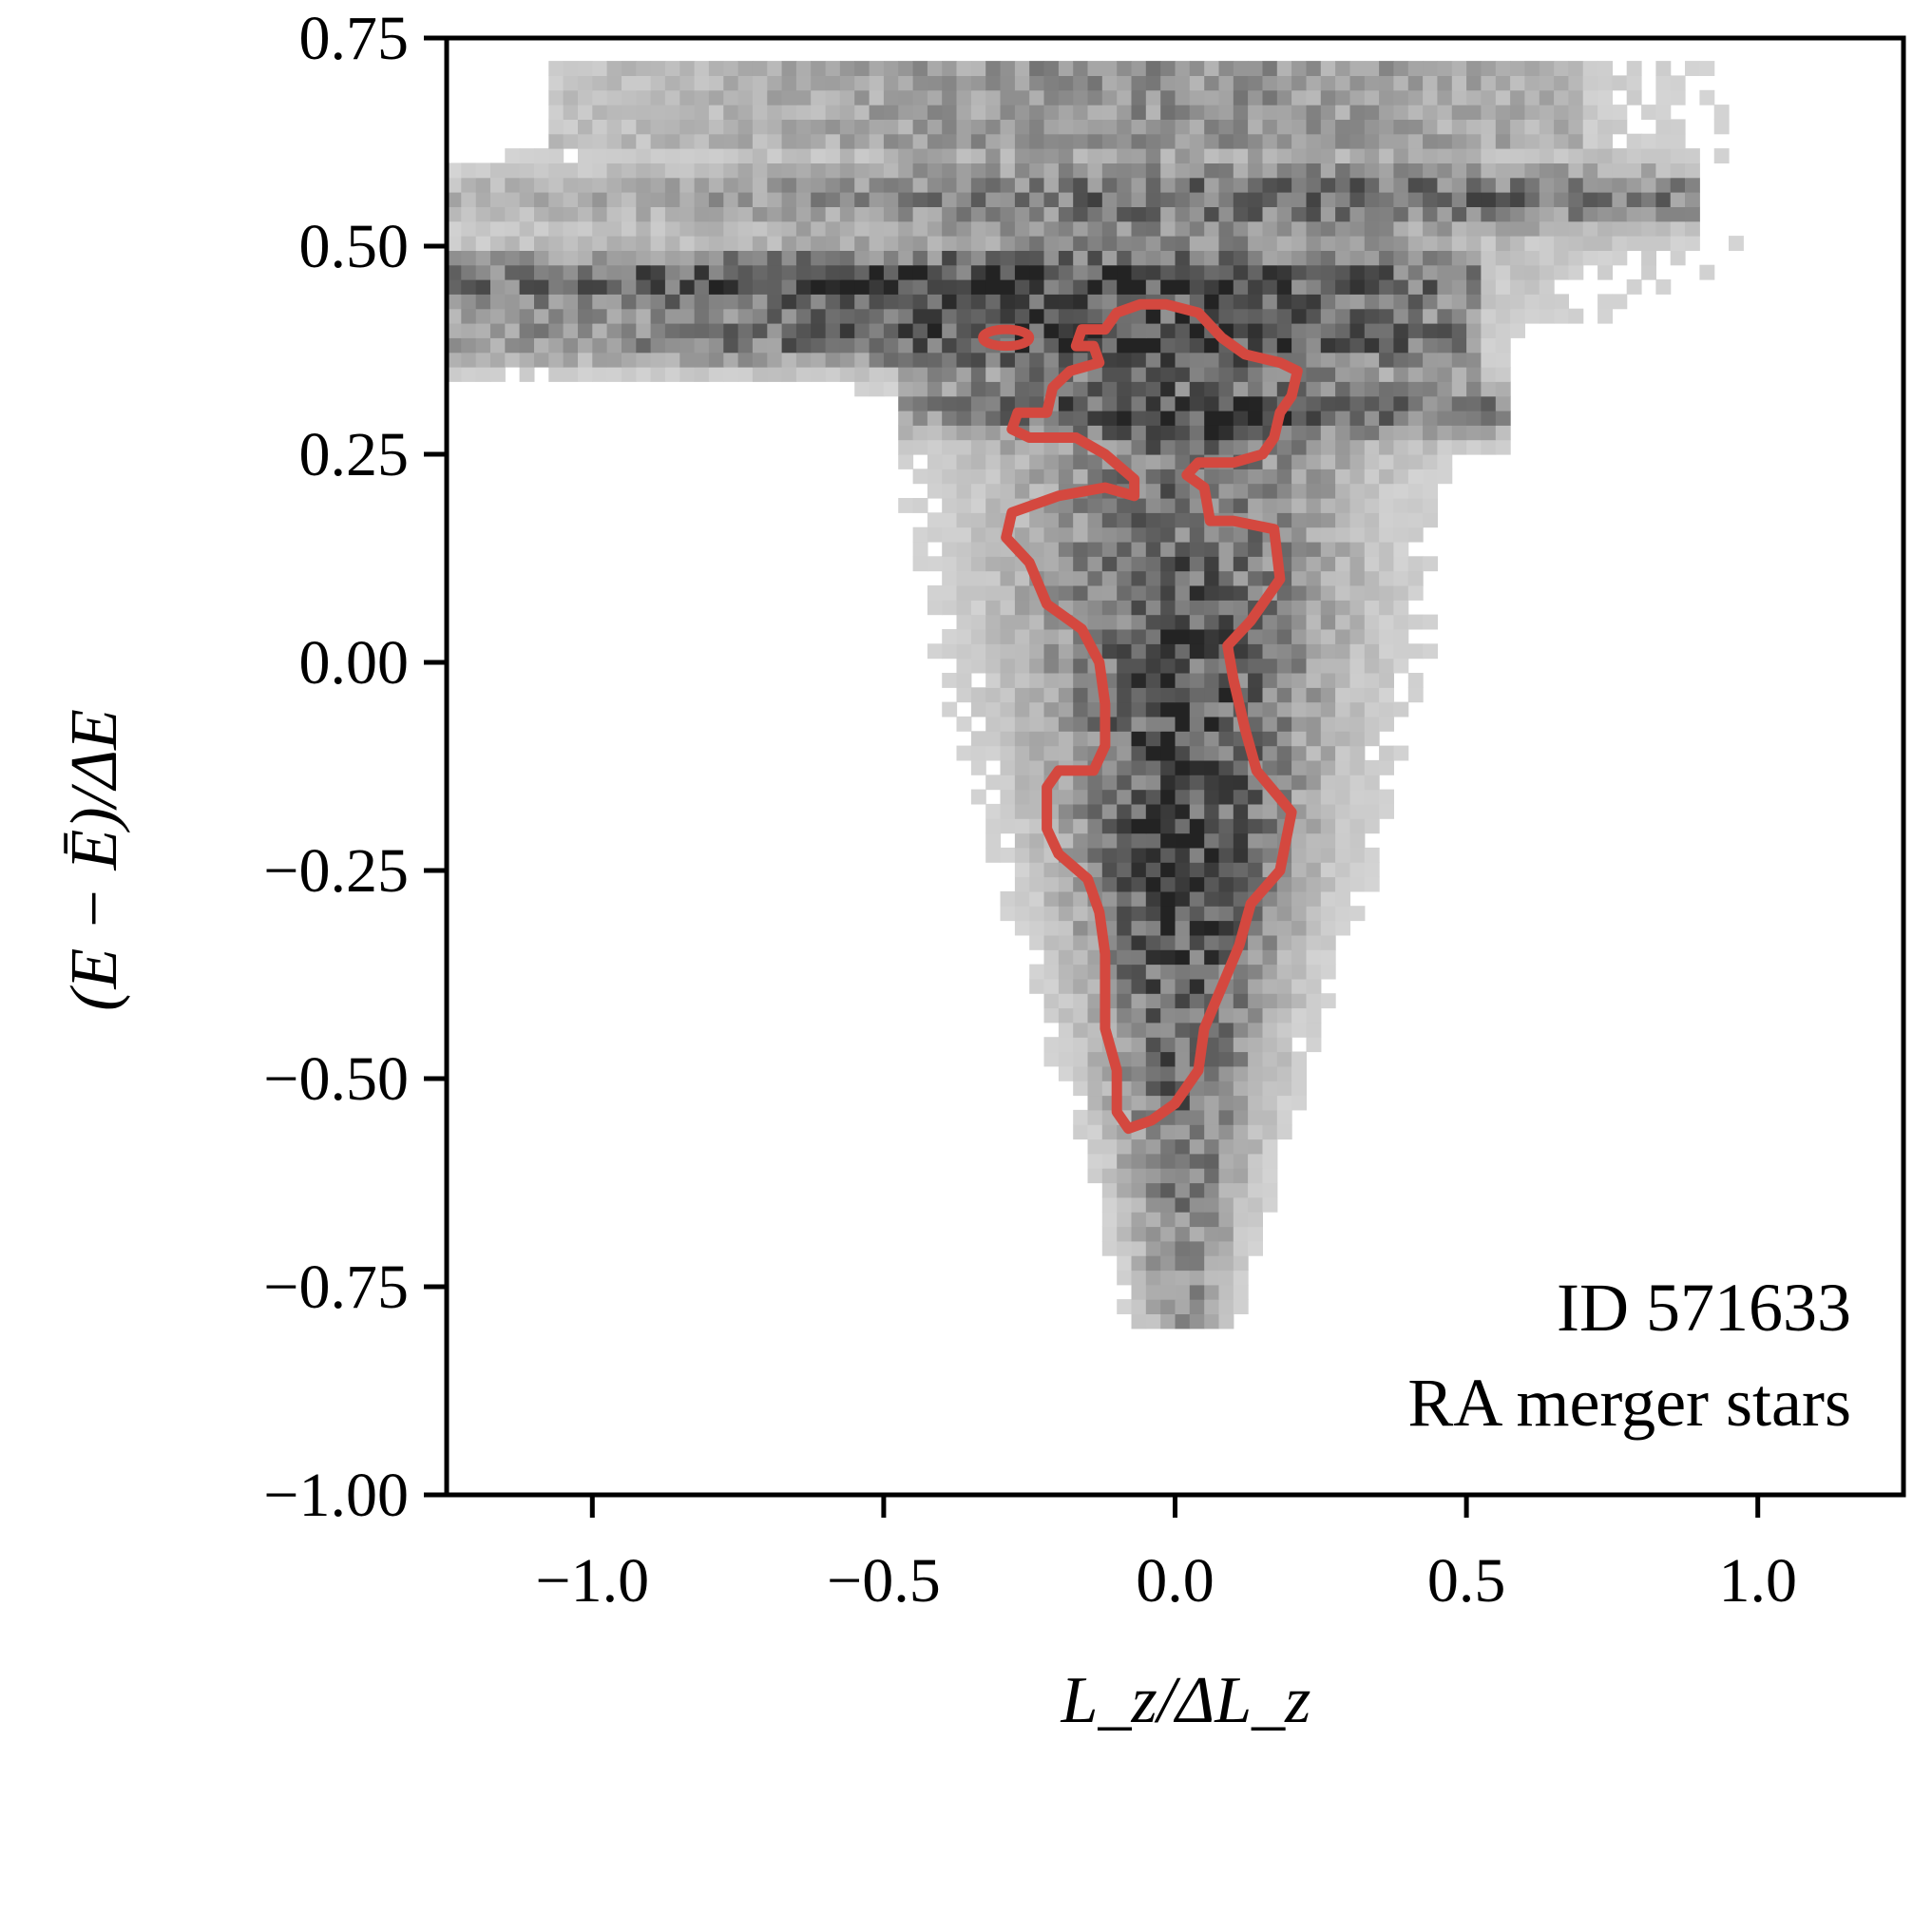 The width and height of the screenshot is (1932, 1932). What do you see at coordinates (1006, 338) in the screenshot?
I see `contour-island` at bounding box center [1006, 338].